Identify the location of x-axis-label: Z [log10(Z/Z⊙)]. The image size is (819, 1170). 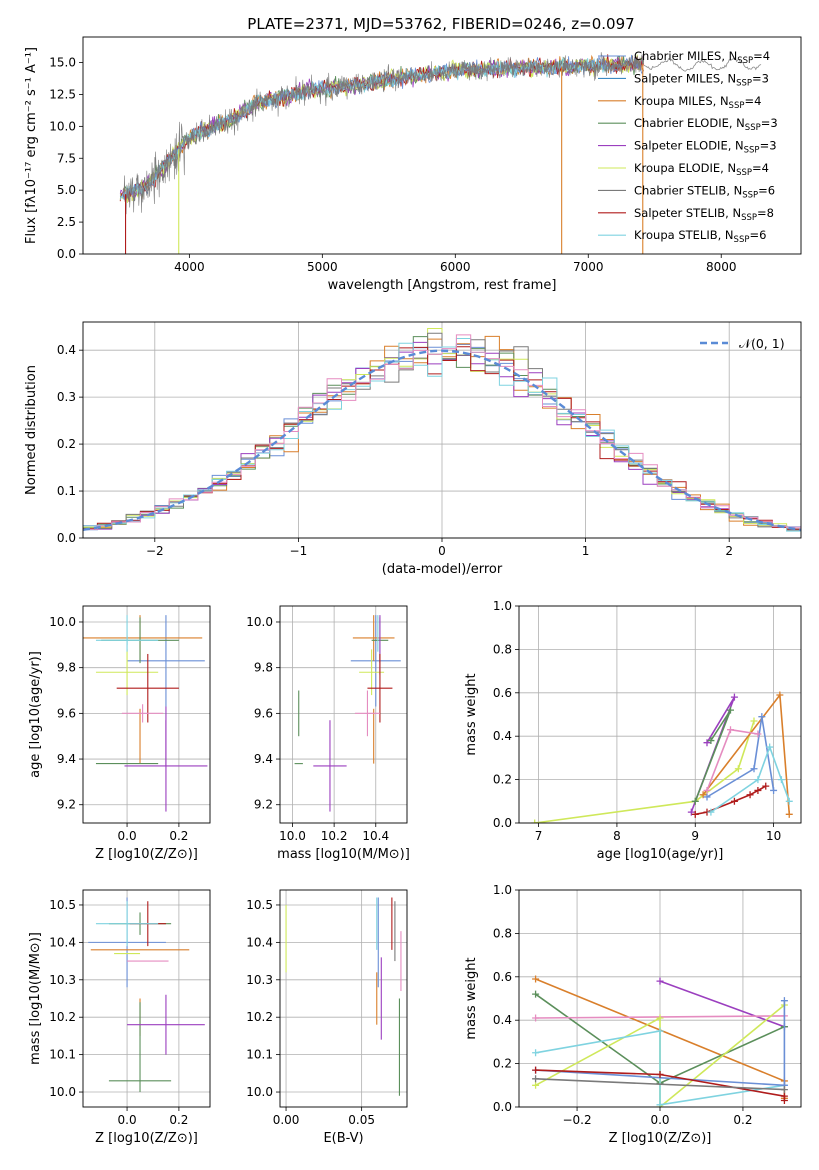
(146, 854).